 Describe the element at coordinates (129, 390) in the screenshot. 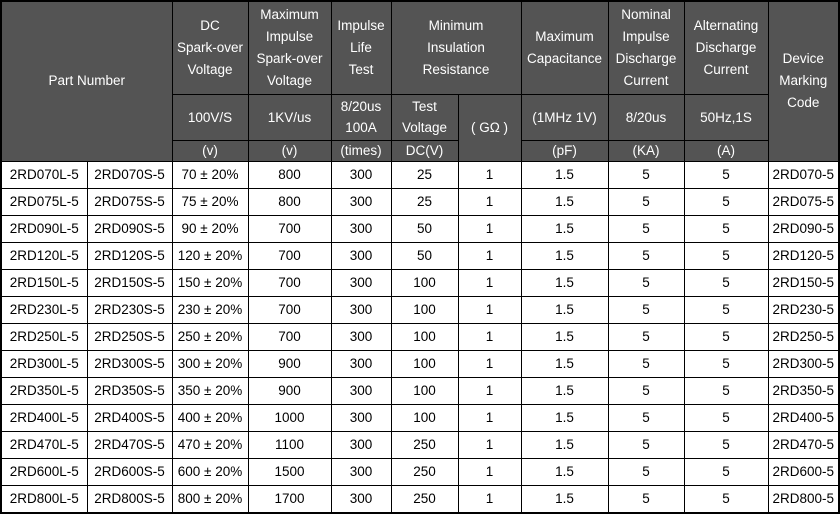

I see `cell-part-number-s: 2RD350S-5` at that location.